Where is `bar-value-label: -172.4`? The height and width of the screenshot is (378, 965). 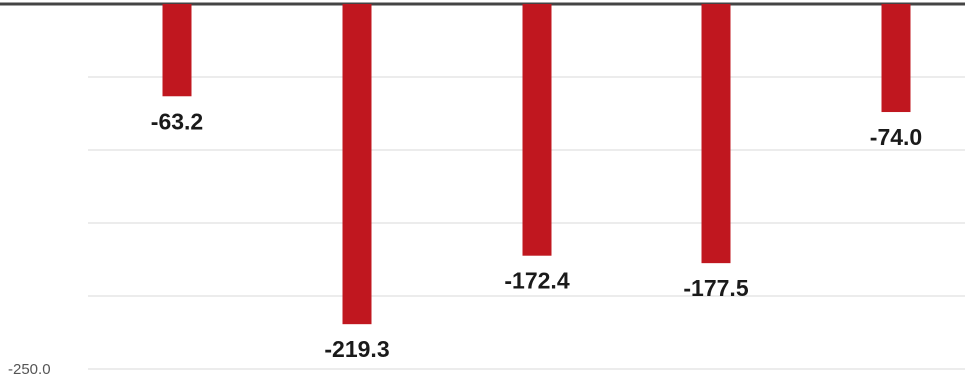 bar-value-label: -172.4 is located at coordinates (536, 281).